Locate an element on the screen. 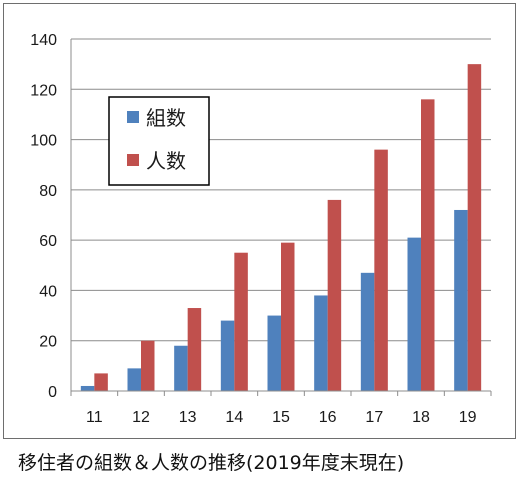 Image resolution: width=525 pixels, height=490 pixels. y-tick-label: 40 is located at coordinates (48, 291).